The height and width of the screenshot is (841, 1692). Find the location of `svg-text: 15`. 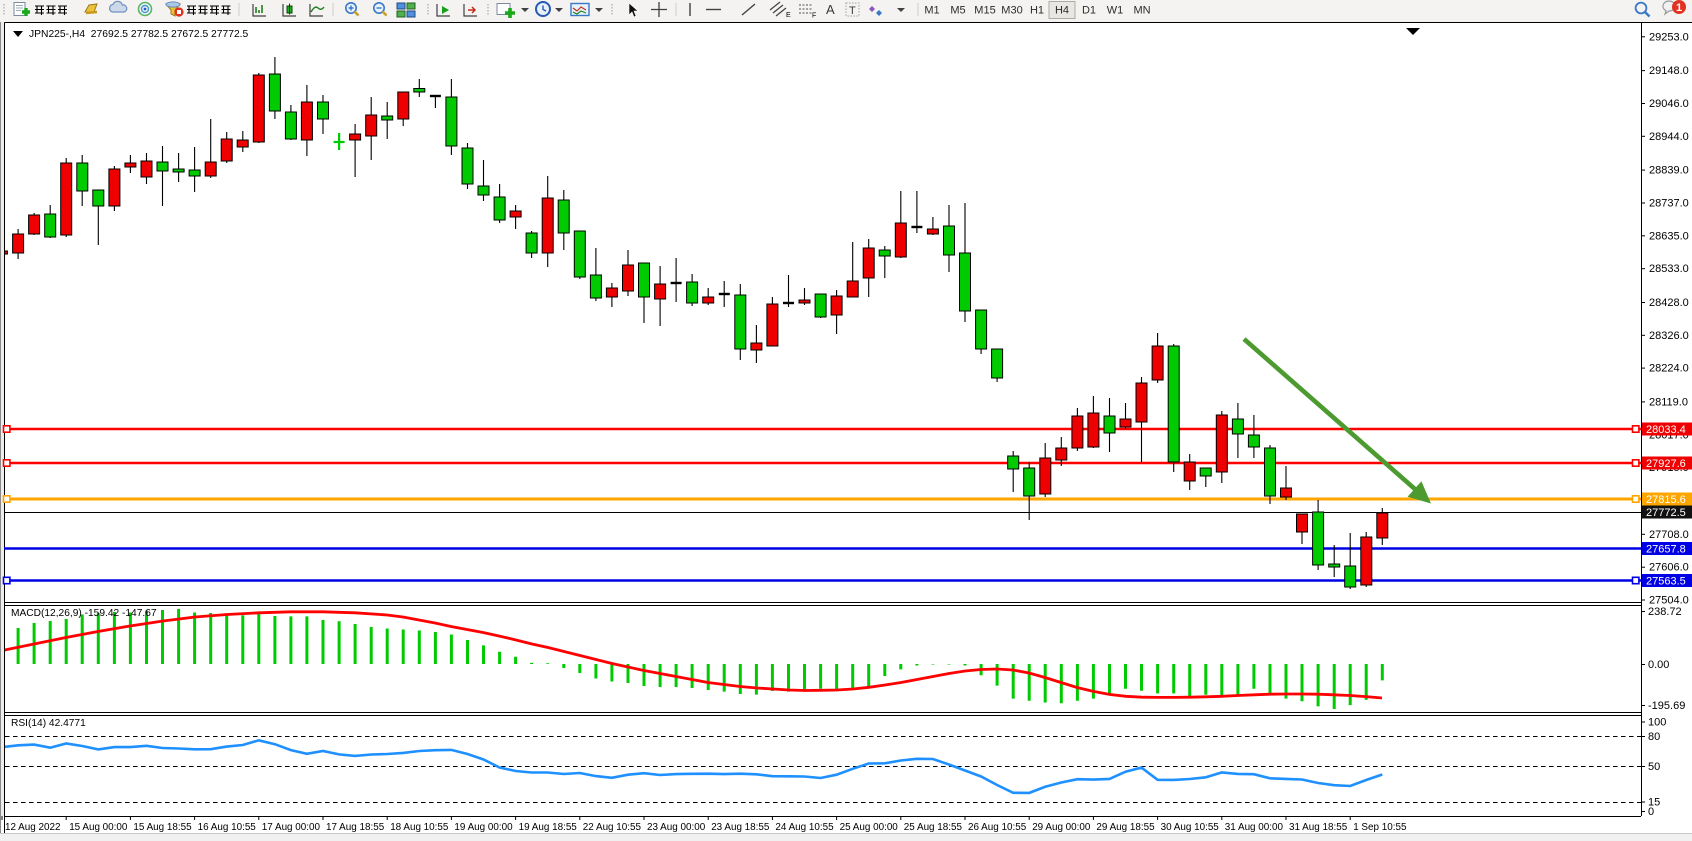

svg-text: 15 is located at coordinates (1654, 803).